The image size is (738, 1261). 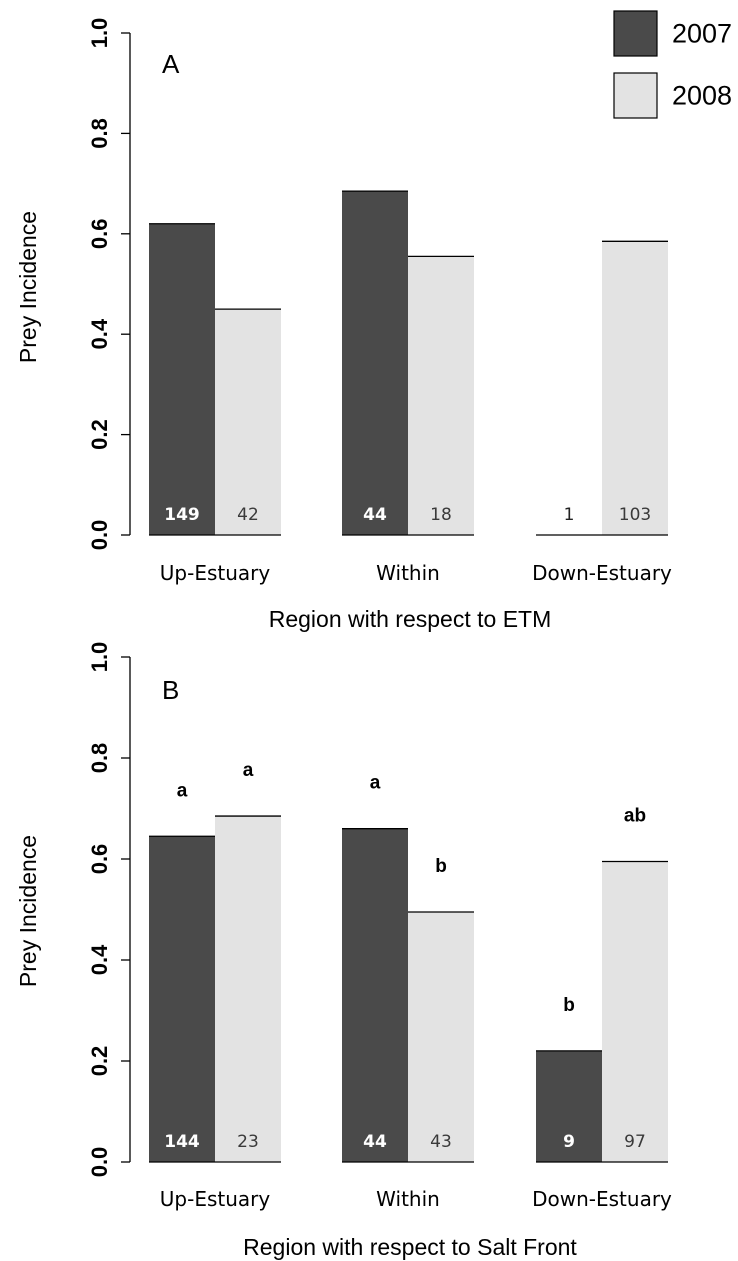 I want to click on x-category-label-b-2: Down-Estuary, so click(x=602, y=1199).